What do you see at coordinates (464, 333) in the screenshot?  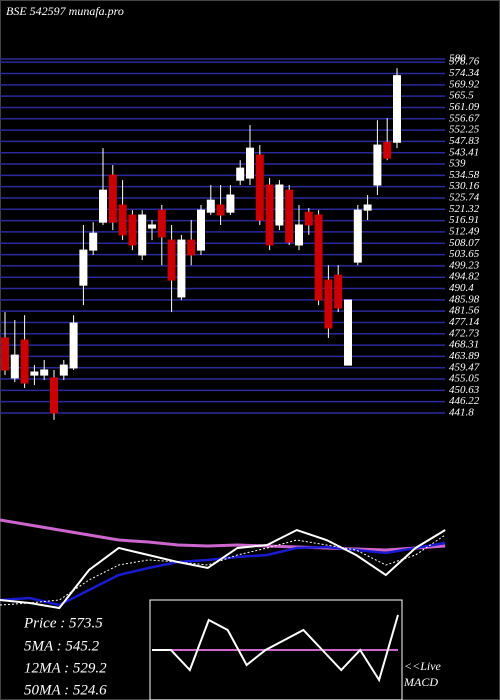 I see `y-tick-label: 472.73` at bounding box center [464, 333].